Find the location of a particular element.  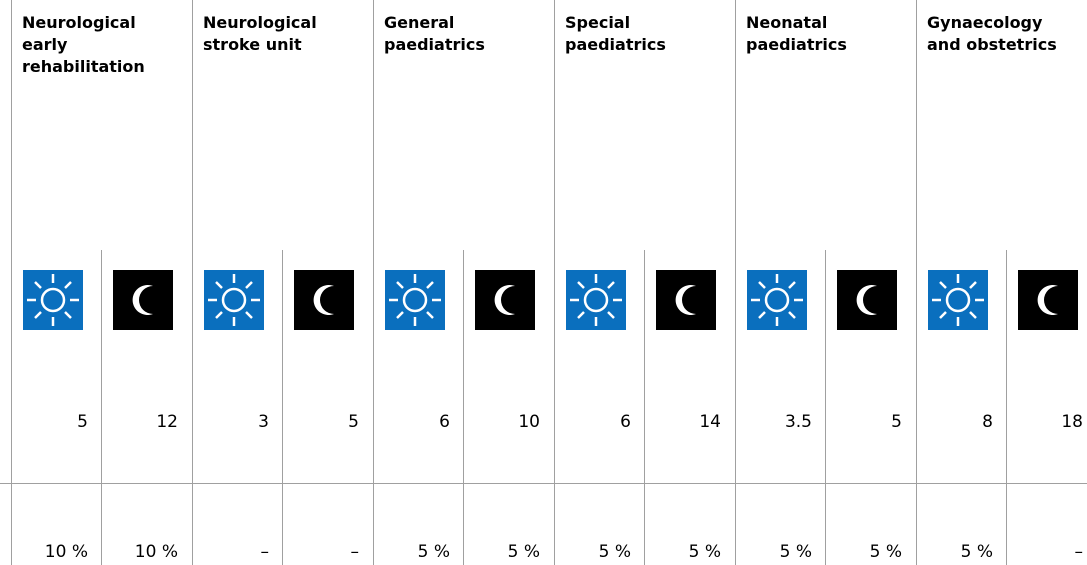

day-share: – is located at coordinates (265, 552).